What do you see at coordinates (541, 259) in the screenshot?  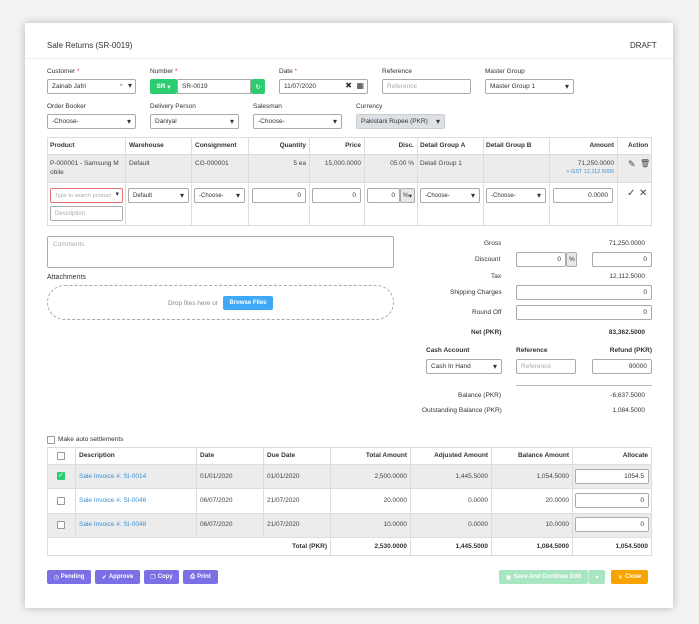 I see `discount-input: 0` at bounding box center [541, 259].